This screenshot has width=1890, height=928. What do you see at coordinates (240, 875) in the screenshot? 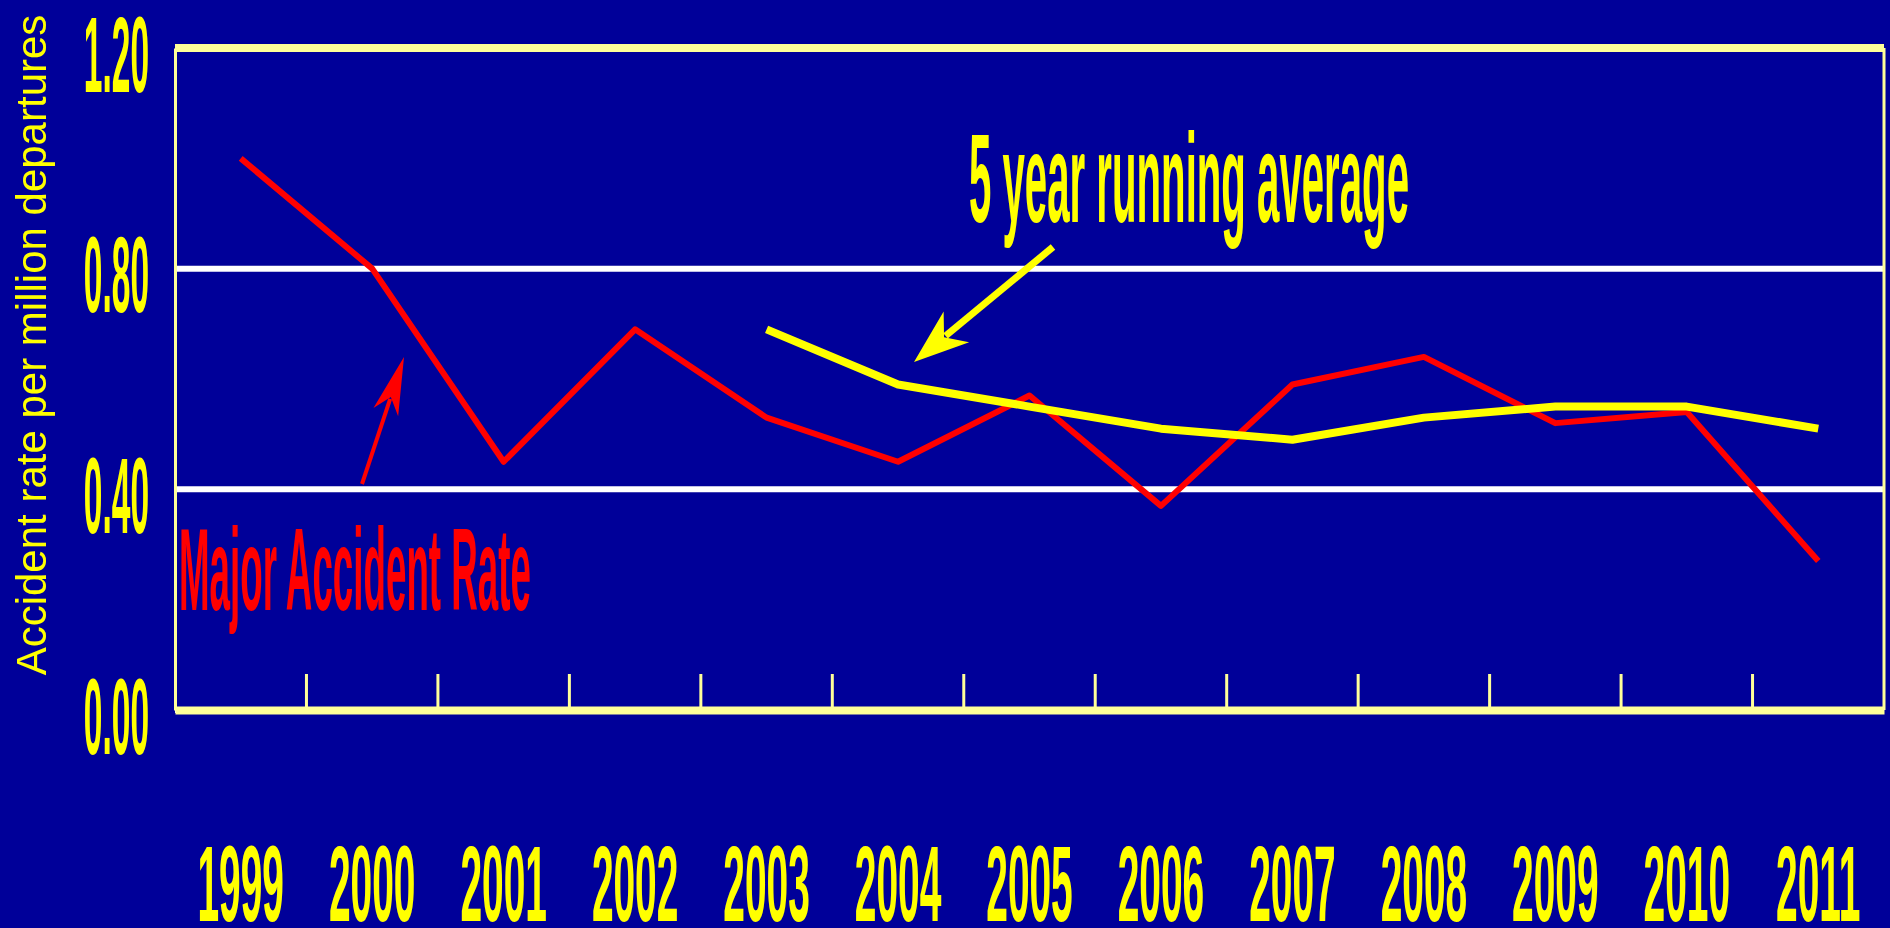
I see `x-tick-label: 1999` at bounding box center [240, 875].